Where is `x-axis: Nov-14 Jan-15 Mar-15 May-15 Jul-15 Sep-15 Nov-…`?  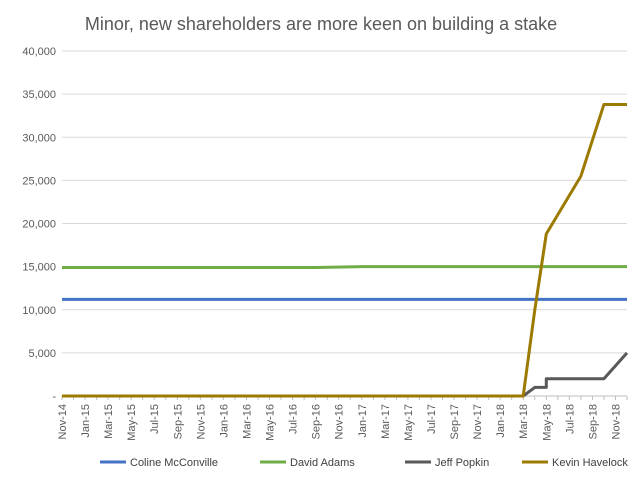 x-axis: Nov-14 Jan-15 Mar-15 May-15 Jul-15 Sep-15 Nov-… is located at coordinates (342, 418).